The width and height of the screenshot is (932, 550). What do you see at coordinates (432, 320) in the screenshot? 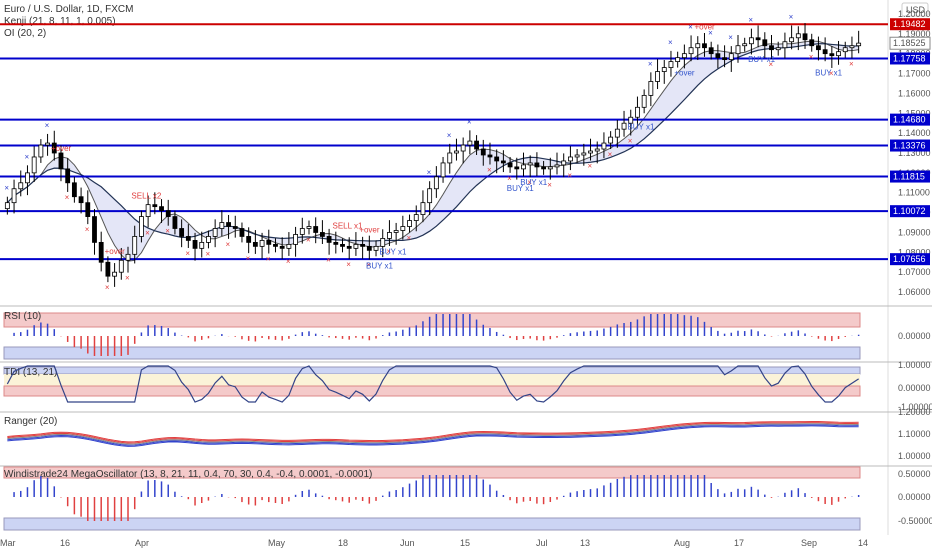
I see `rsi-upper-band` at bounding box center [432, 320].